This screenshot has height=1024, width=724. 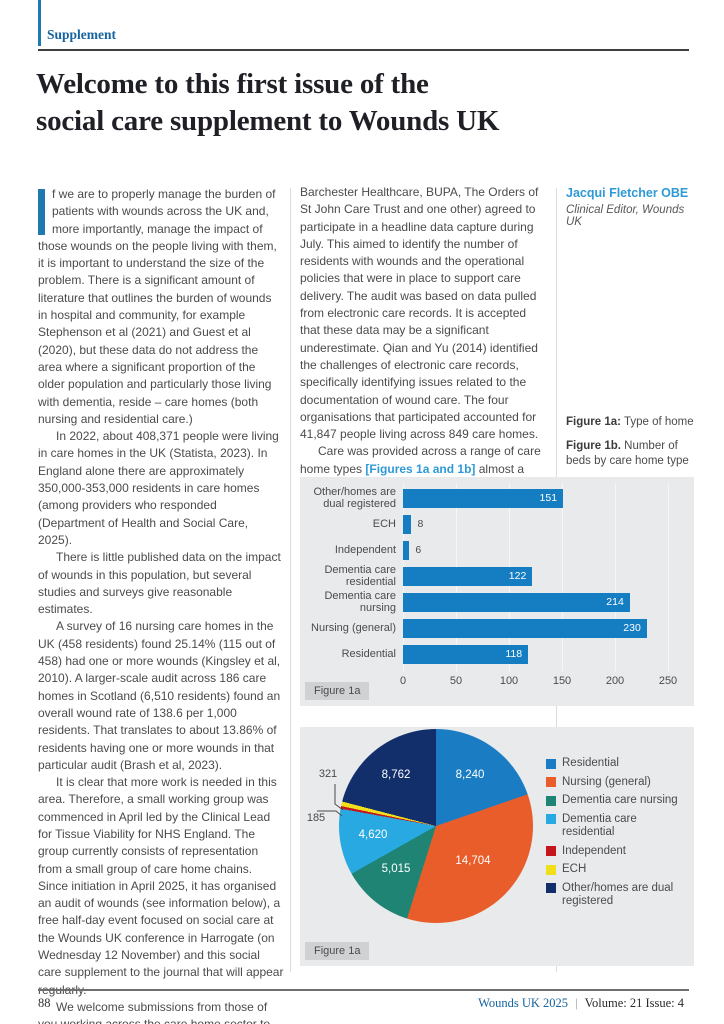 I want to click on bar-row: Dementia care residential 122, so click(x=488, y=576).